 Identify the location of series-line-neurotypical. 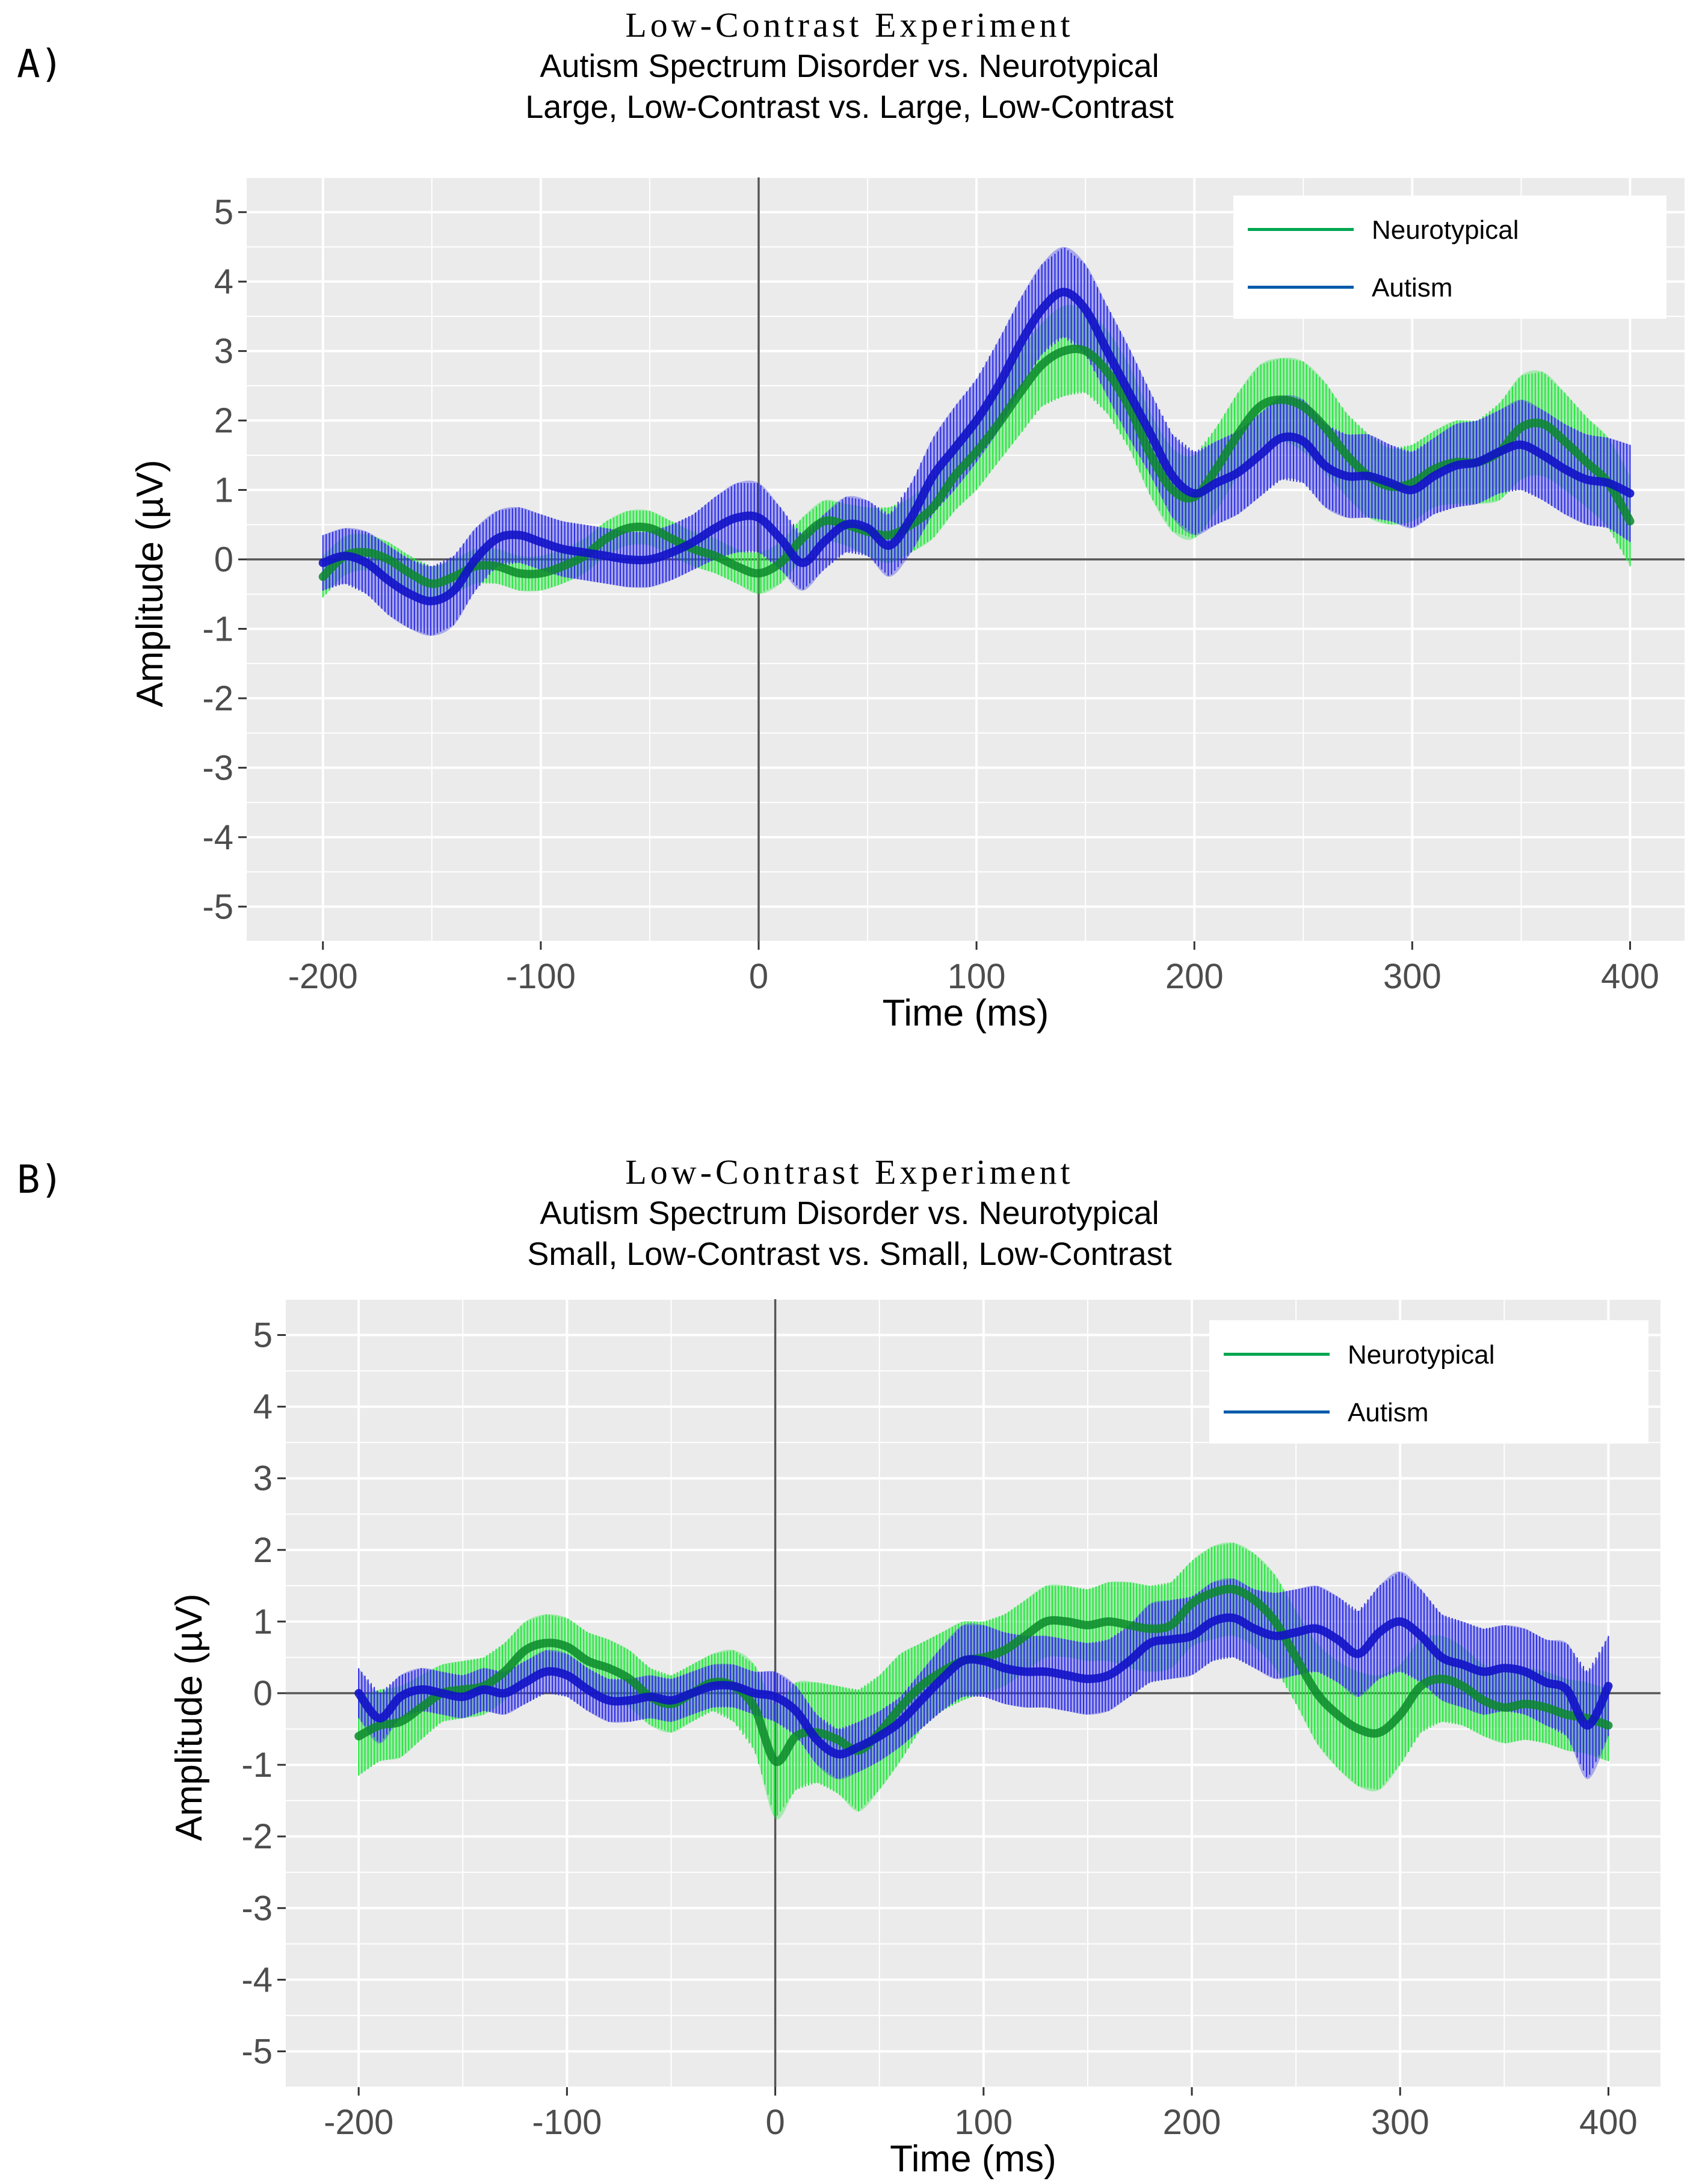
(976, 466).